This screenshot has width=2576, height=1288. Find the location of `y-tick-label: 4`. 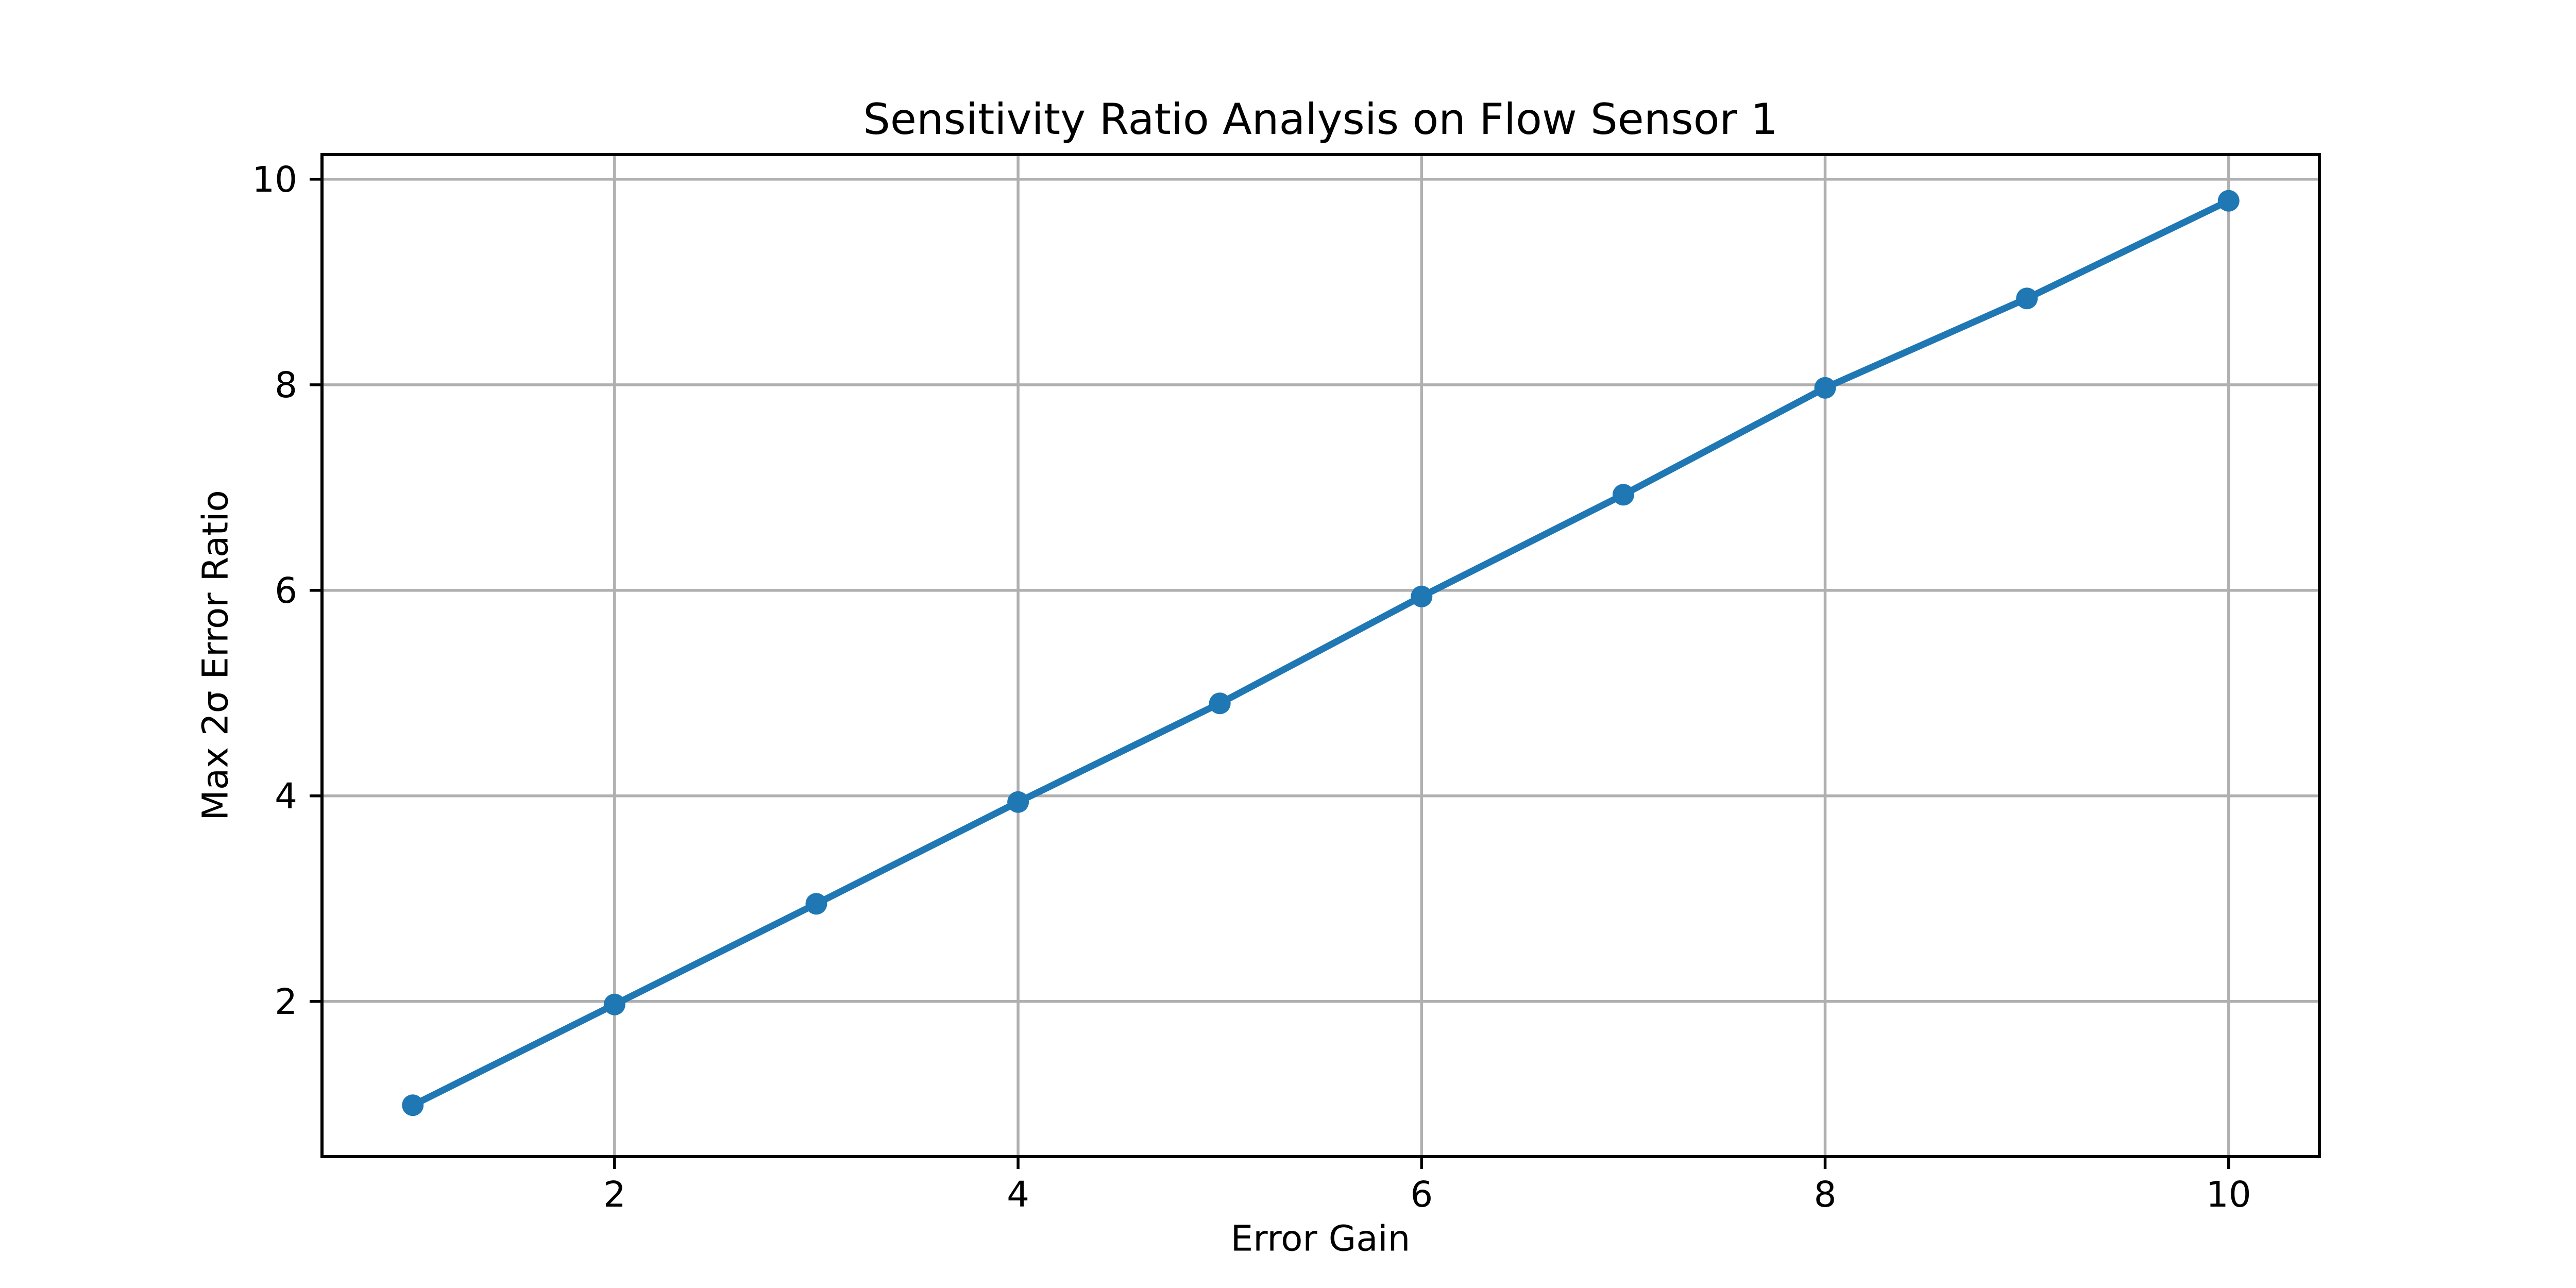

y-tick-label: 4 is located at coordinates (286, 796).